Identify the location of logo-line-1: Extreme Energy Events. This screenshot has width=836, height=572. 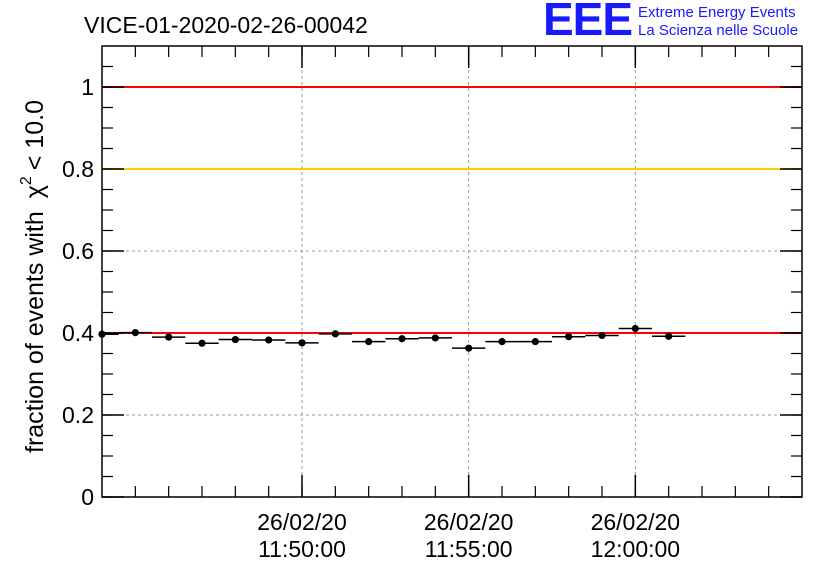
(717, 12).